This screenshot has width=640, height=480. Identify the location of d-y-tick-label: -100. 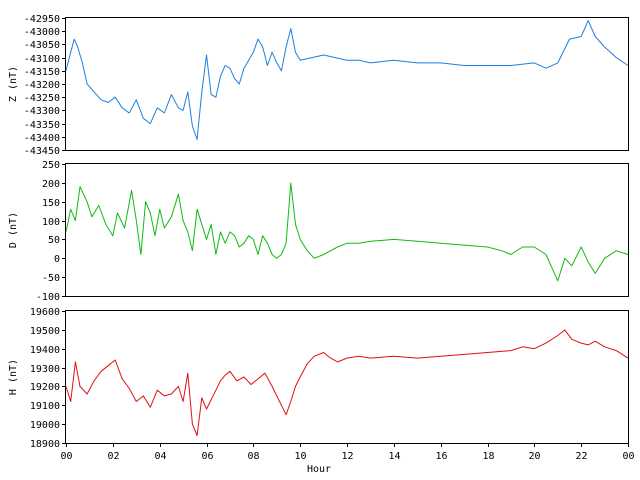
(48, 297).